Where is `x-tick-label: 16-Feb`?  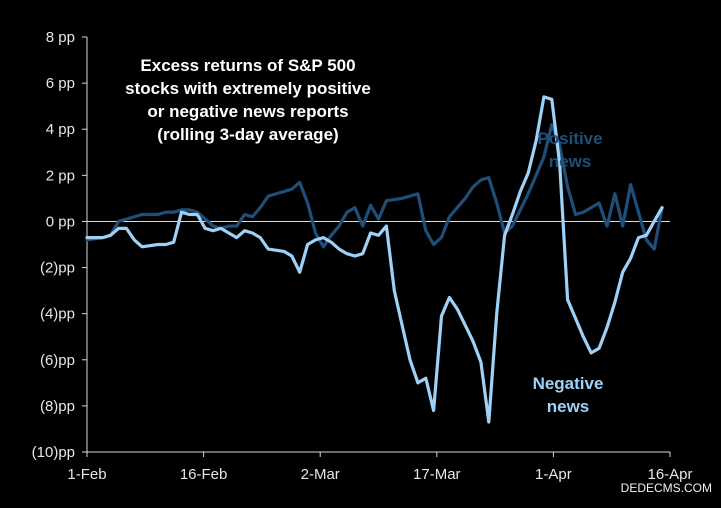
x-tick-label: 16-Feb is located at coordinates (204, 474).